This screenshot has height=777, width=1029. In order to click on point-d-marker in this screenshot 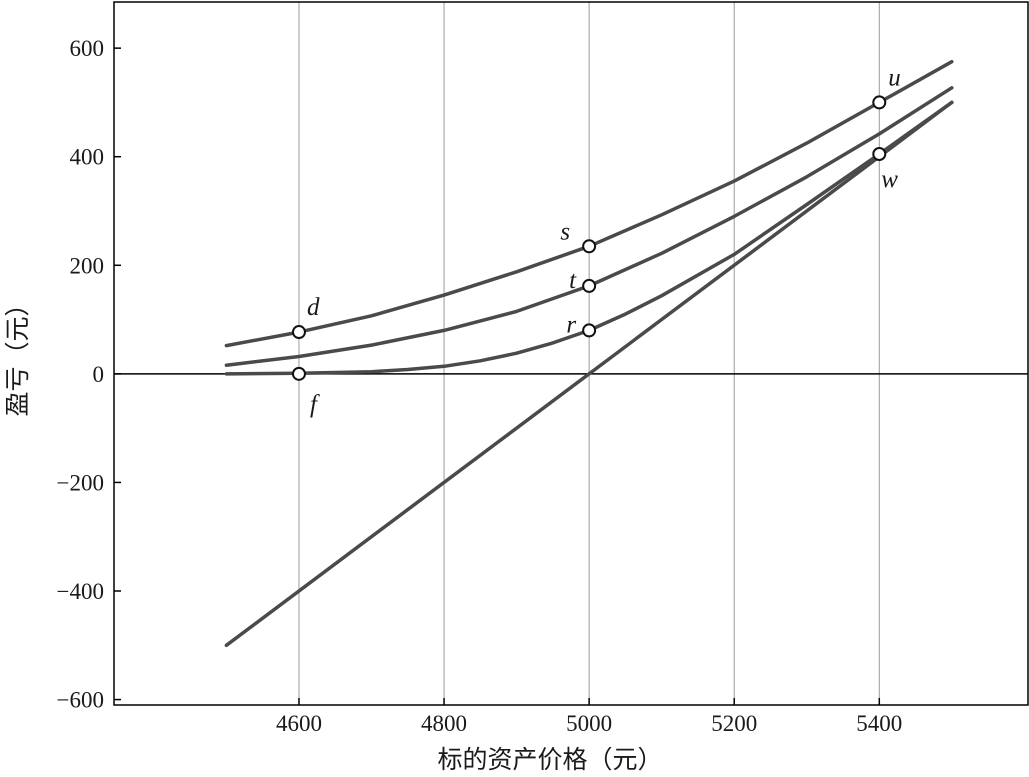, I will do `click(298, 332)`.